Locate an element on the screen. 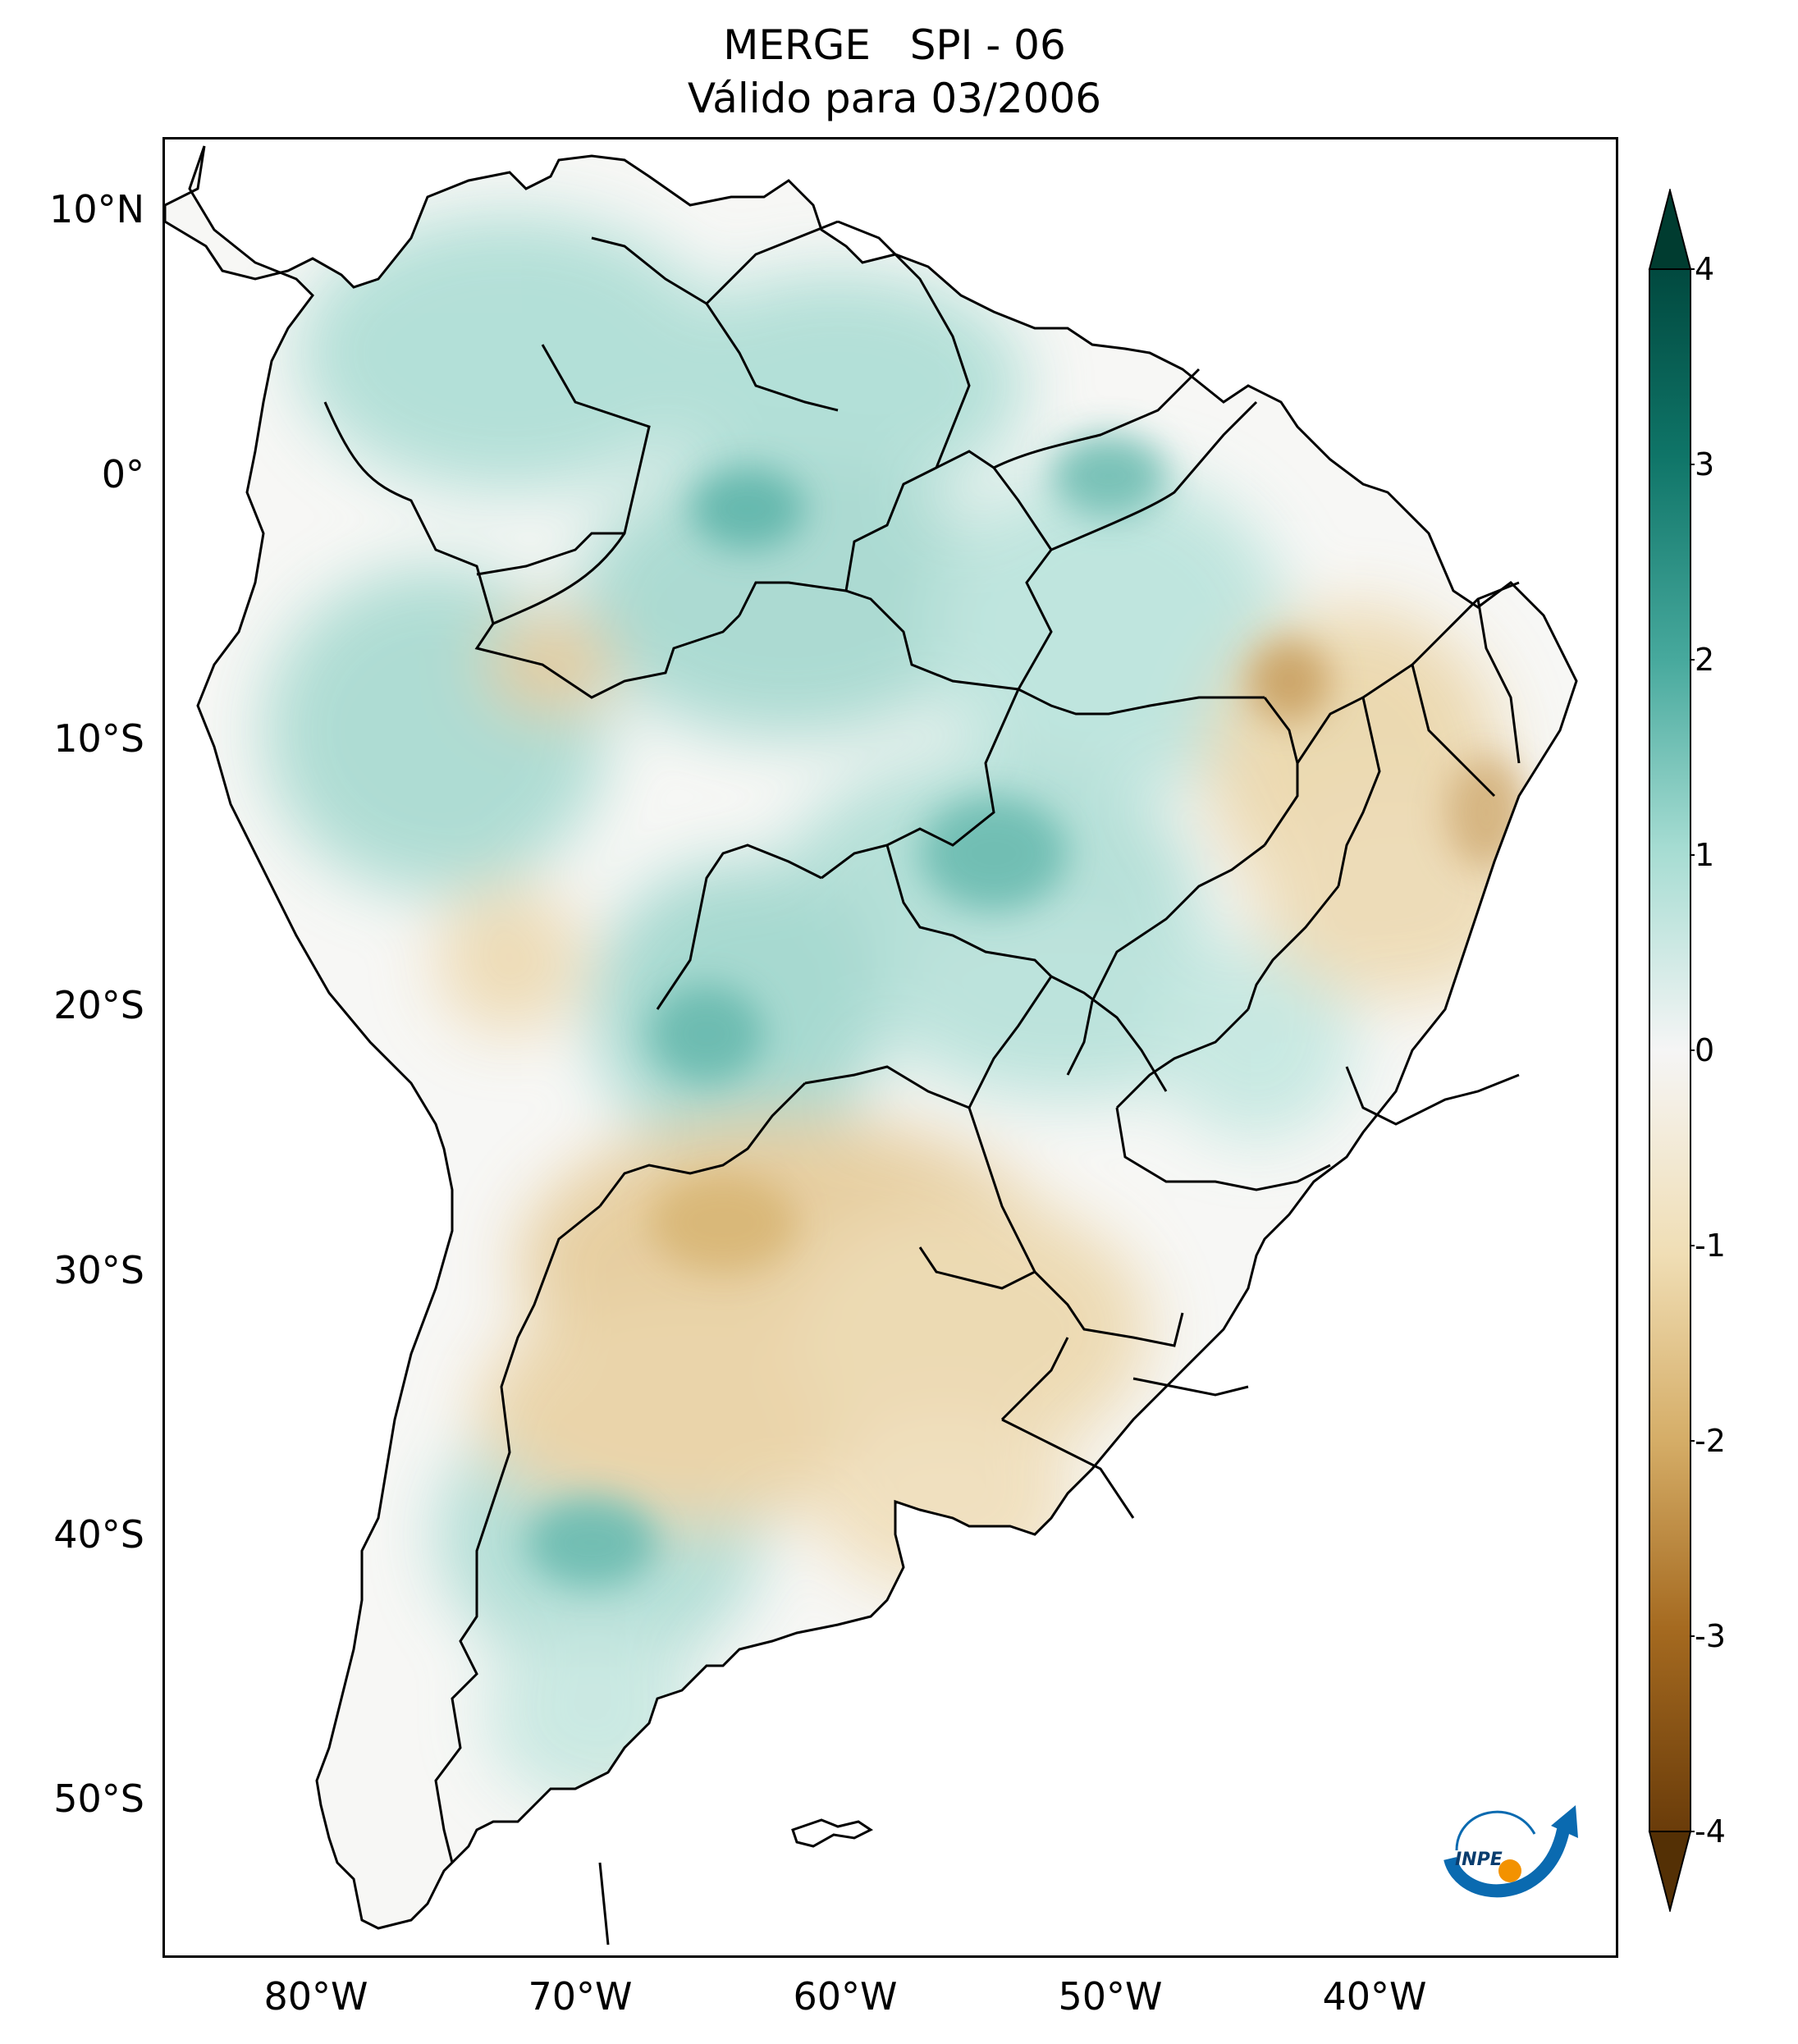  falkland-islands is located at coordinates (832, 1833).